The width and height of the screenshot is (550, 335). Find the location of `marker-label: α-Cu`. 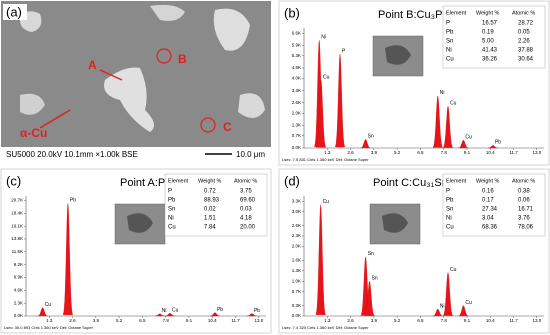

marker-label: α-Cu is located at coordinates (33, 133).